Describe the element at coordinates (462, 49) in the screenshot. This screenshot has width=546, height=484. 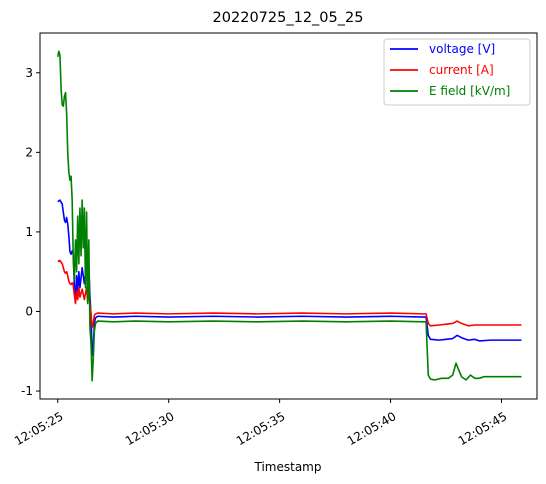
I see `legend-label-1: voltage [V]` at that location.